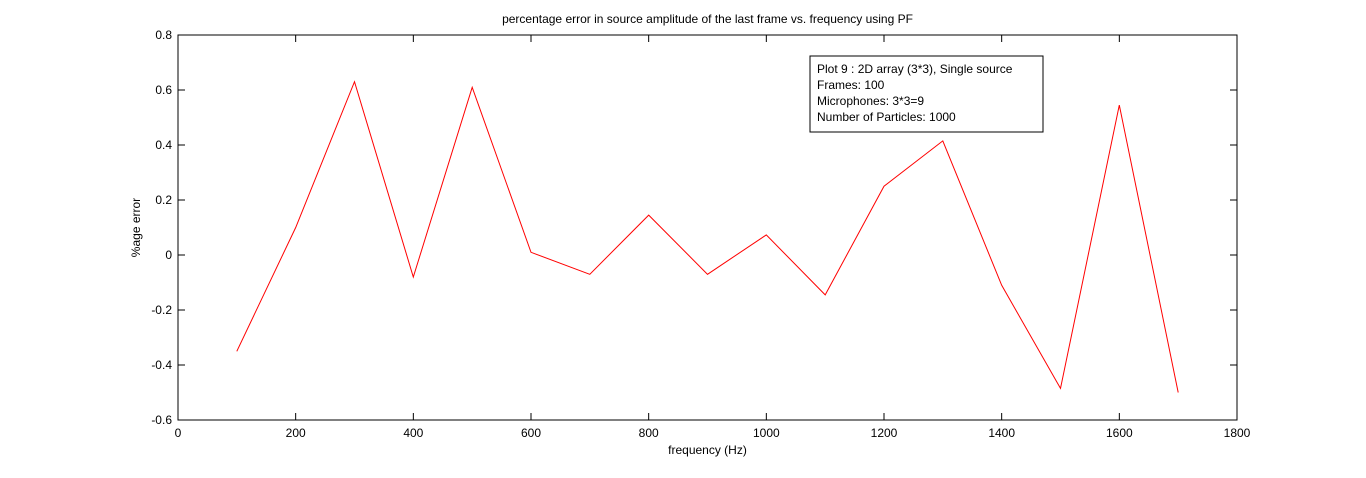 The height and width of the screenshot is (478, 1366). I want to click on x-tick-label: 200, so click(296, 433).